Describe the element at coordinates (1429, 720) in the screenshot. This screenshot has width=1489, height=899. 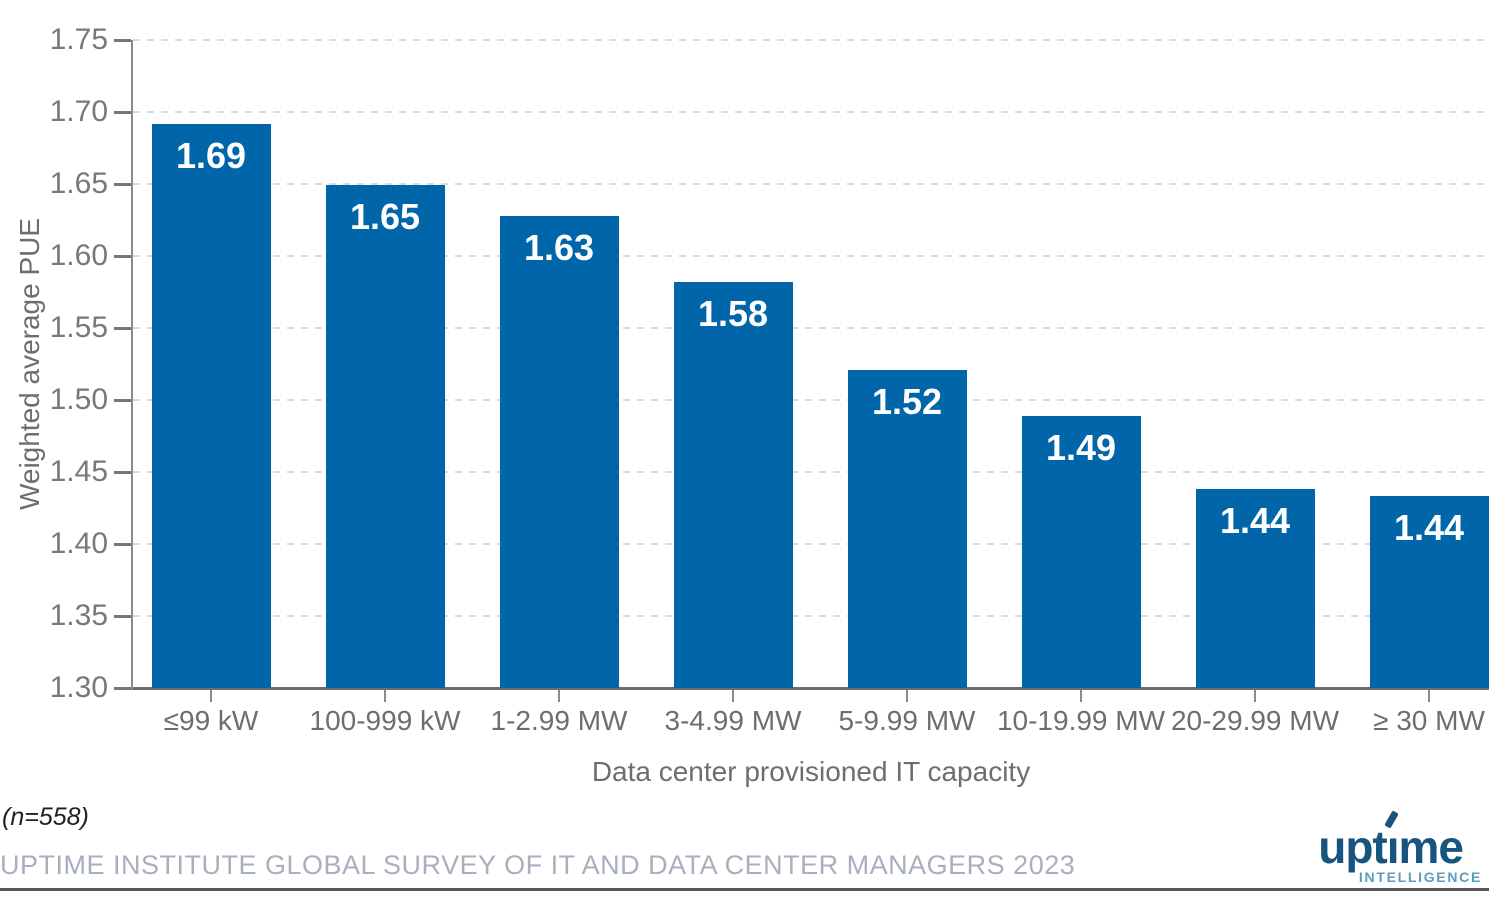
I see `x-tick-label: ≥ 30 MW` at that location.